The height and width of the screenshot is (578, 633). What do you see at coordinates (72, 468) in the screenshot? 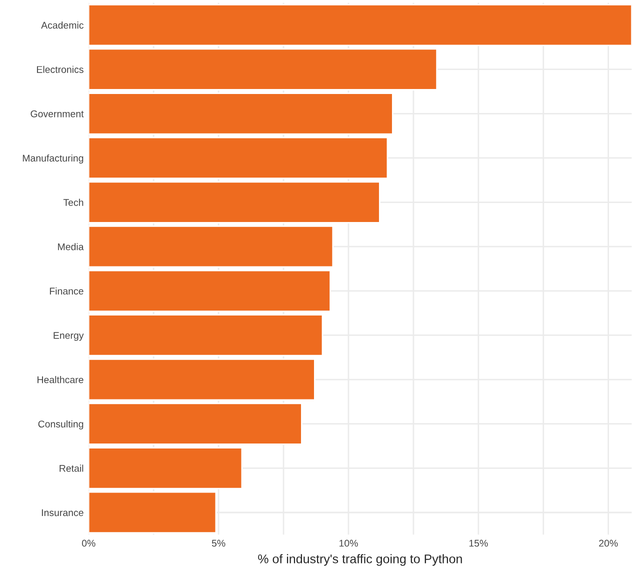
I see `y-tick-label: Retail` at bounding box center [72, 468].